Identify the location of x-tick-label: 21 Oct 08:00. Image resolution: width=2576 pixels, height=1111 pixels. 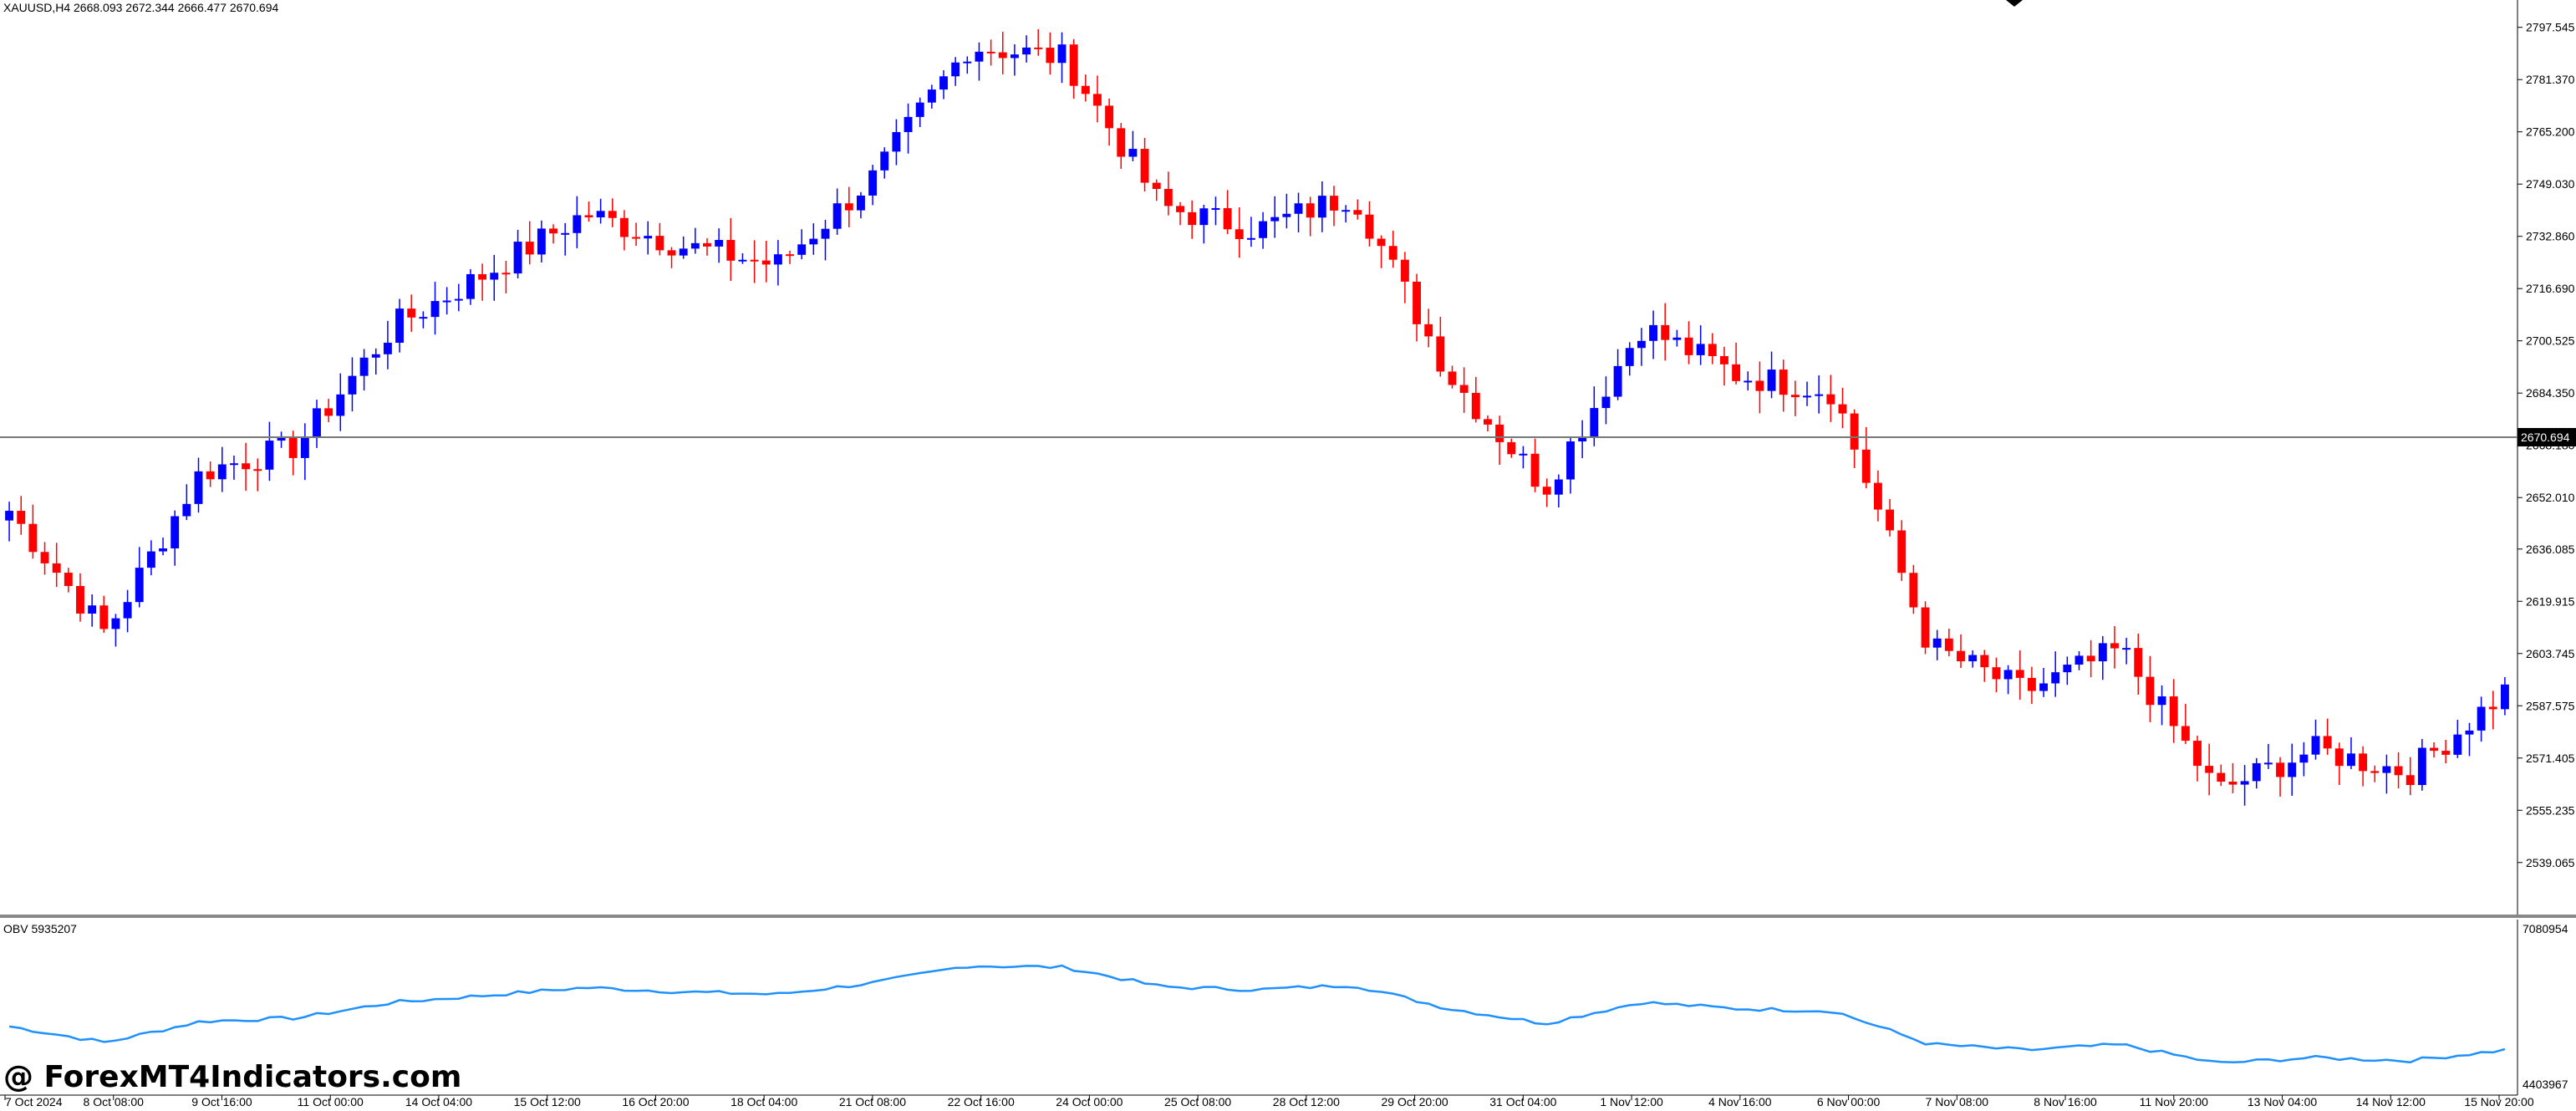
(872, 1101).